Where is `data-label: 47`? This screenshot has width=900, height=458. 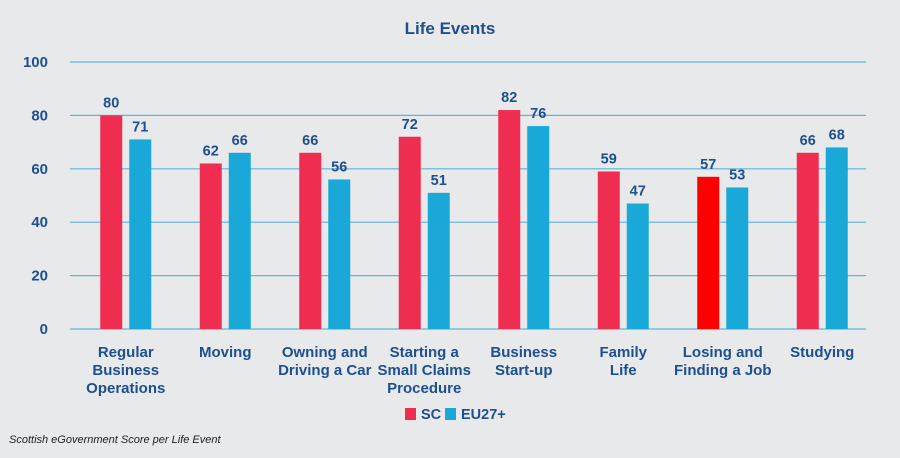 data-label: 47 is located at coordinates (638, 192).